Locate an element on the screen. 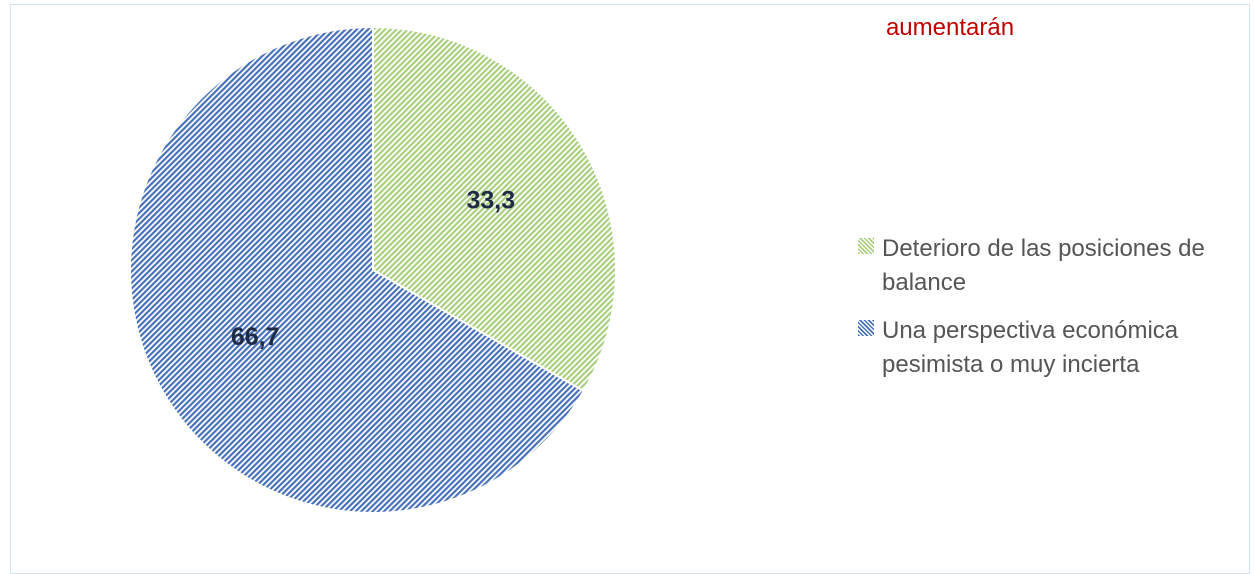 Image resolution: width=1254 pixels, height=574 pixels. legend-item: Deterioro de las posiciones de balance is located at coordinates (1038, 266).